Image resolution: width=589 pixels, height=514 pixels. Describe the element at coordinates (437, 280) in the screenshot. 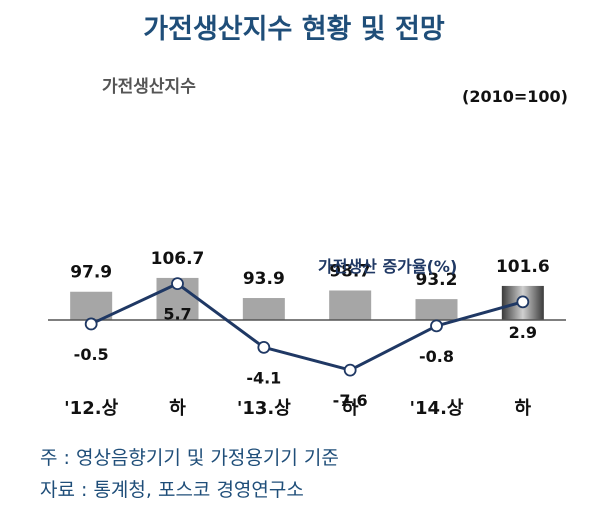

I see `bar-value-label: 93.2` at that location.